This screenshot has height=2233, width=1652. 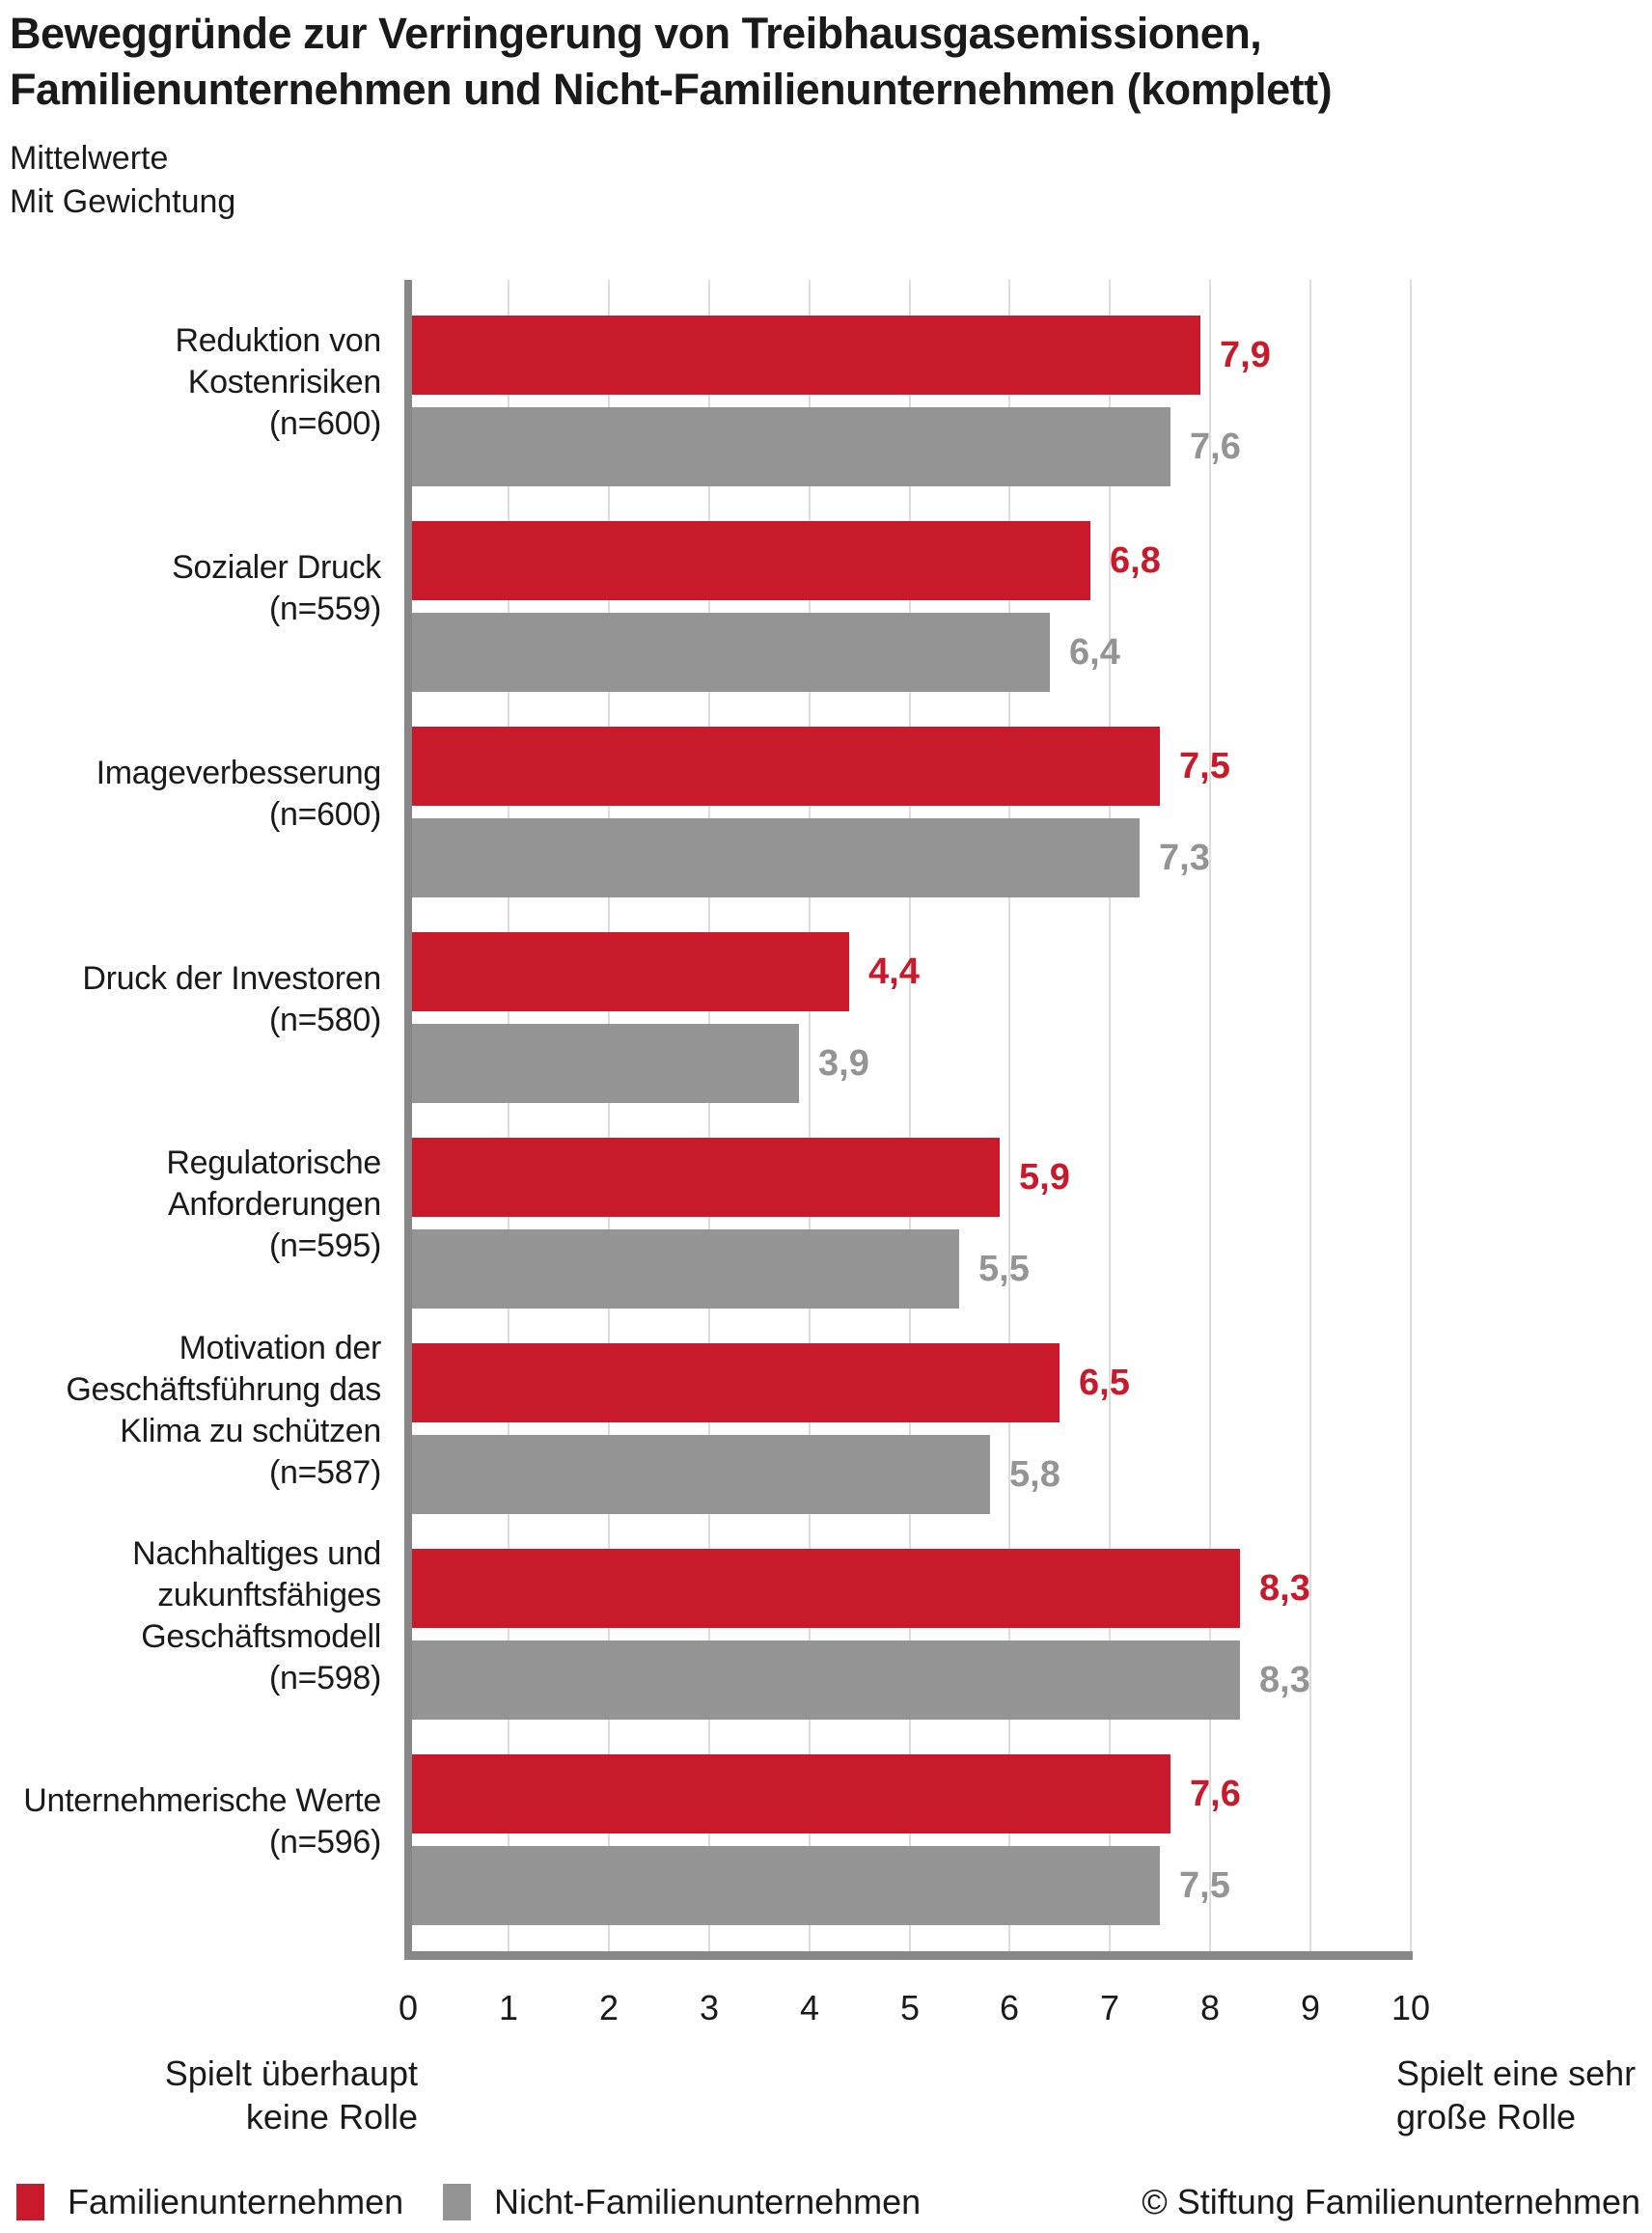 What do you see at coordinates (291, 2073) in the screenshot?
I see `x-axis-caption-left-line1: Spielt überhaupt` at bounding box center [291, 2073].